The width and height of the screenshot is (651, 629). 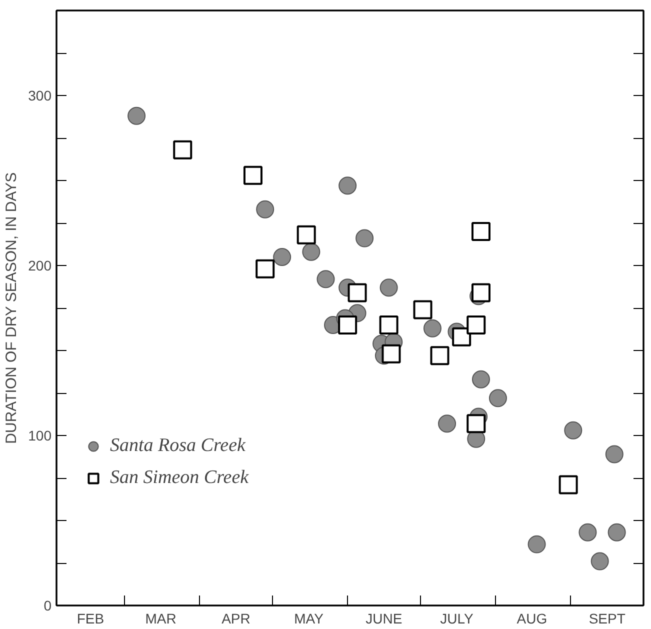 What do you see at coordinates (179, 478) in the screenshot?
I see `legend-label: San Simeon Creek` at bounding box center [179, 478].